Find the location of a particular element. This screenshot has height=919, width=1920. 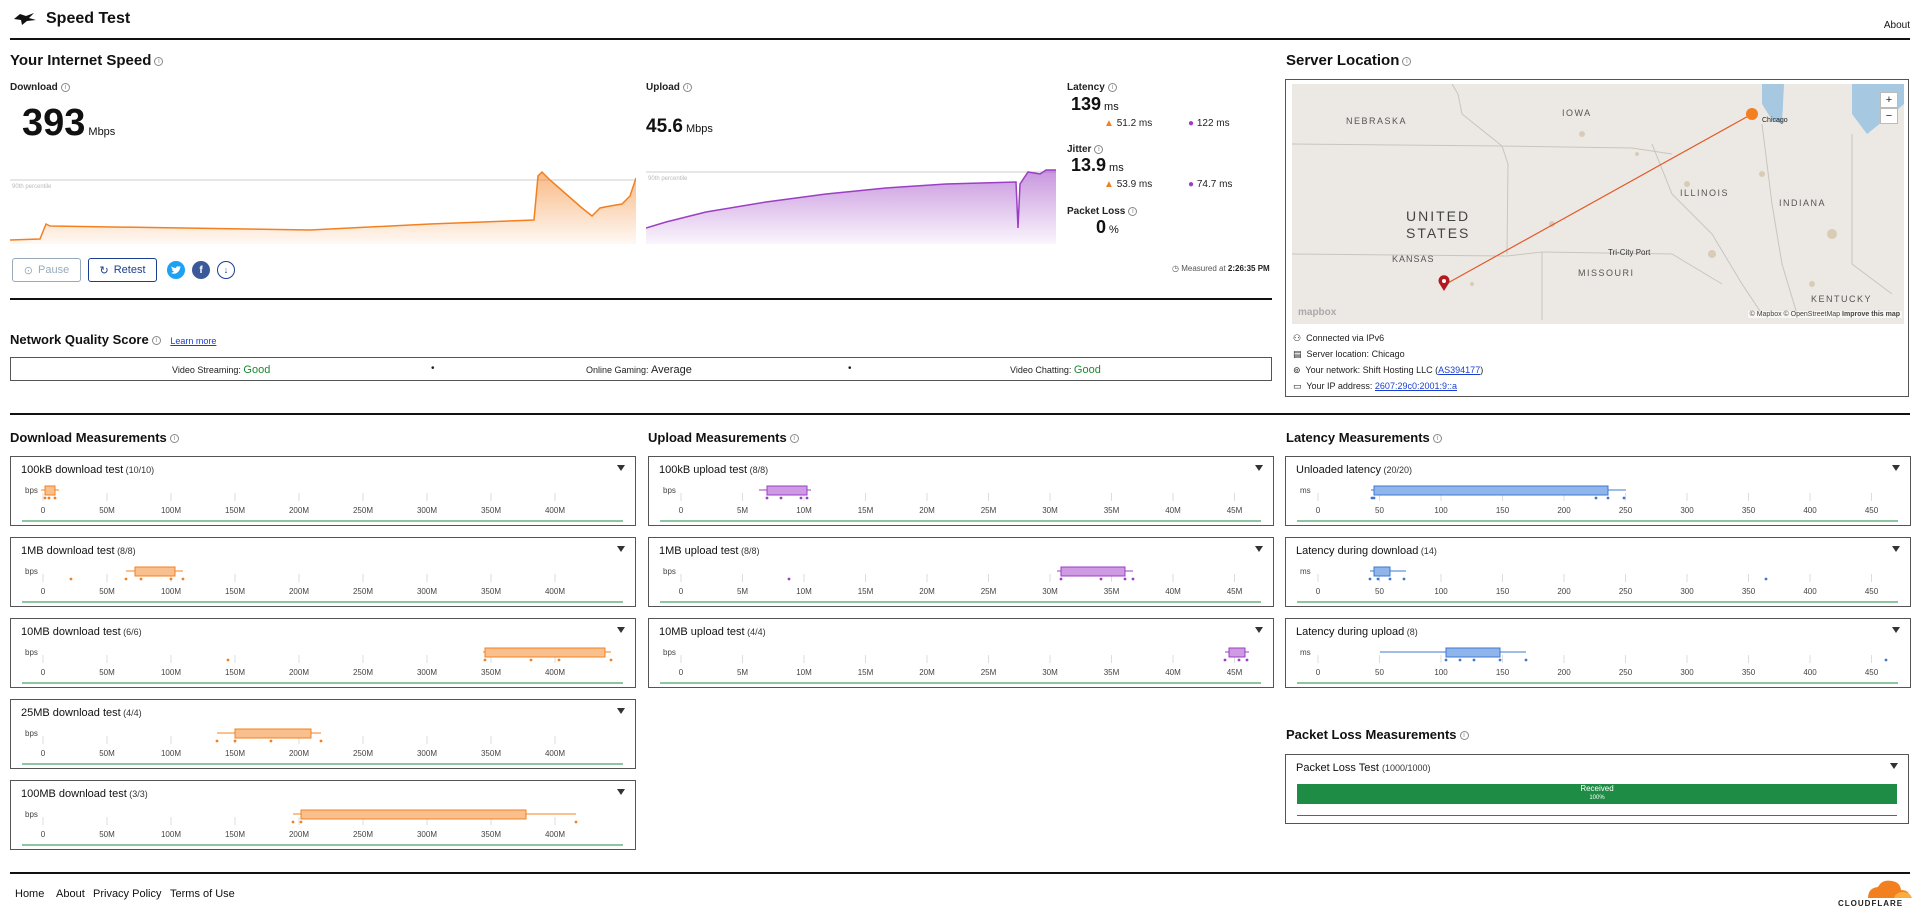

pause-icon: ⊙ is located at coordinates (28, 270).